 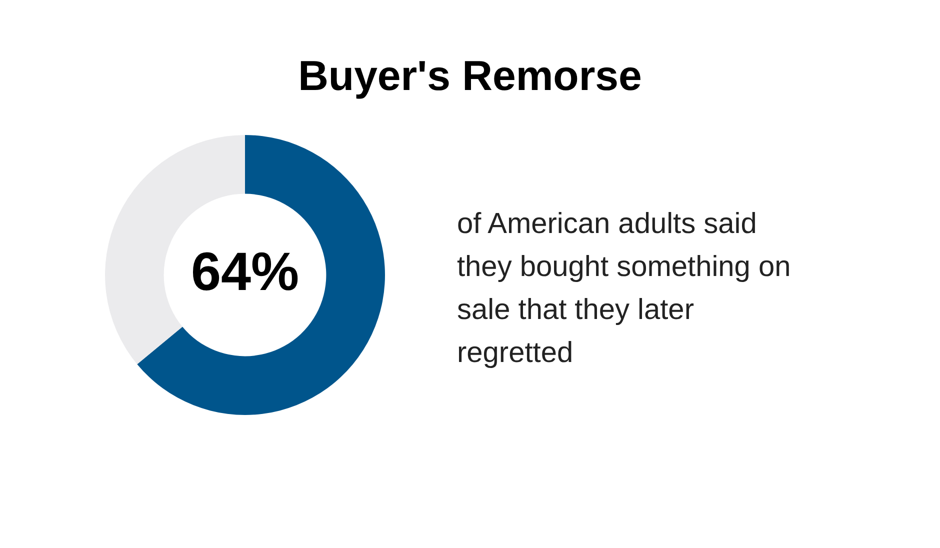 What do you see at coordinates (470, 76) in the screenshot?
I see `text: Buyer's Remorse` at bounding box center [470, 76].